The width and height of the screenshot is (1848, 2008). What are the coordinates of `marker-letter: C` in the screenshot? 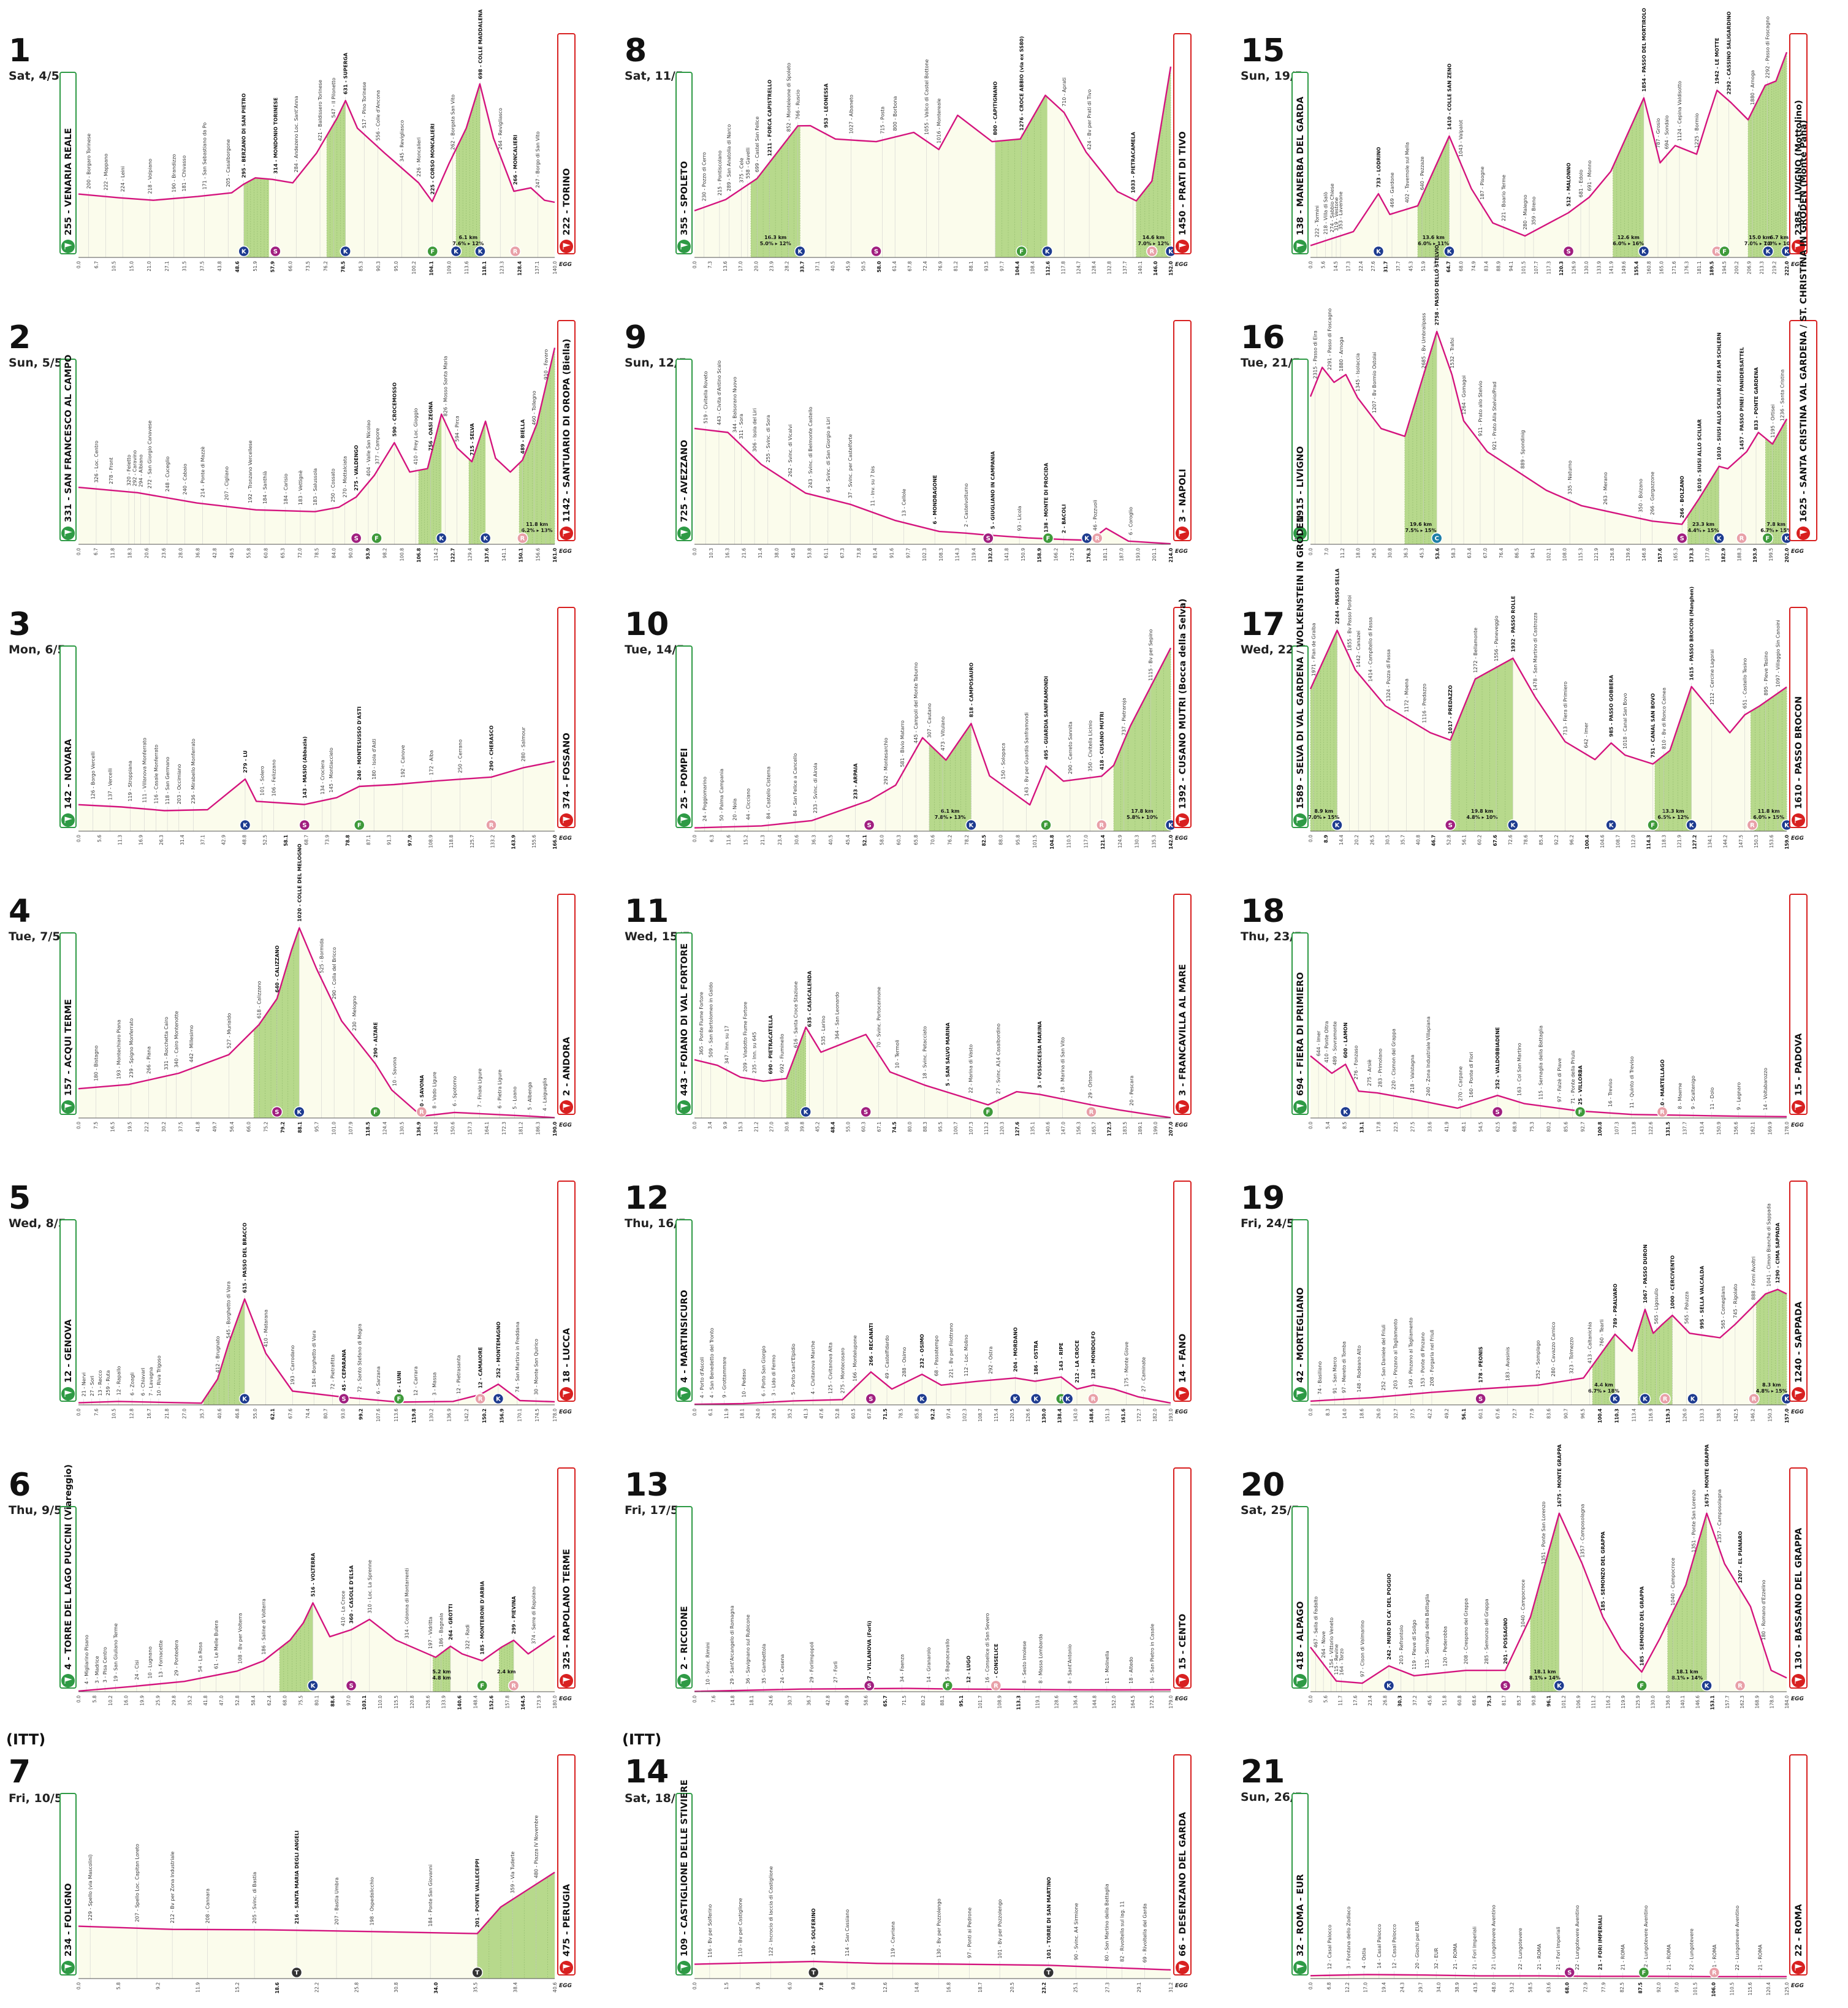 It's located at (1437, 539).